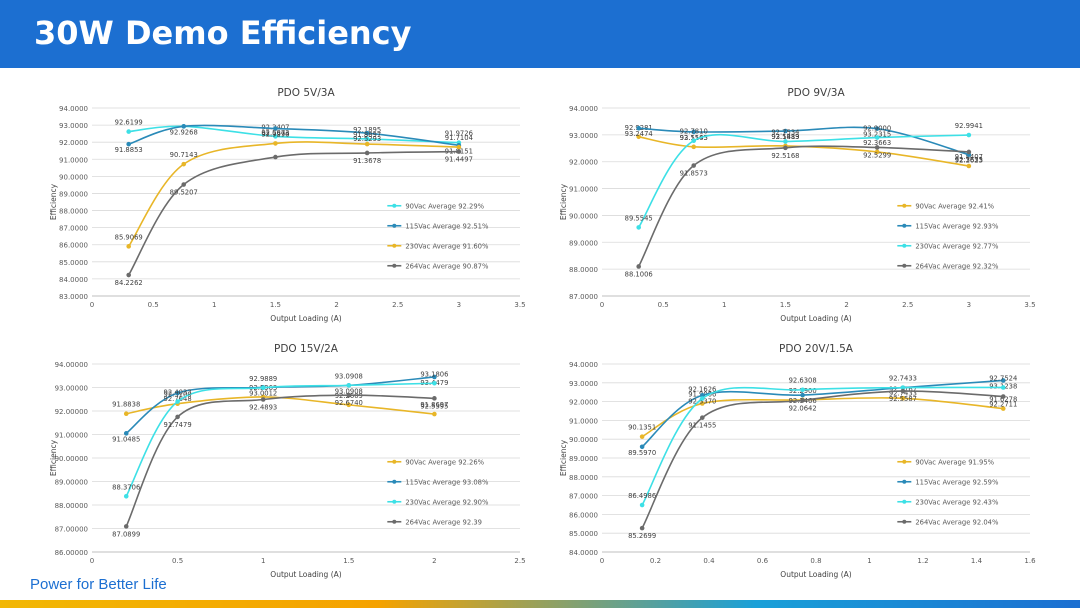 This screenshot has width=1080, height=608. Describe the element at coordinates (184, 155) in the screenshot. I see `data-label: 90.7143` at that location.